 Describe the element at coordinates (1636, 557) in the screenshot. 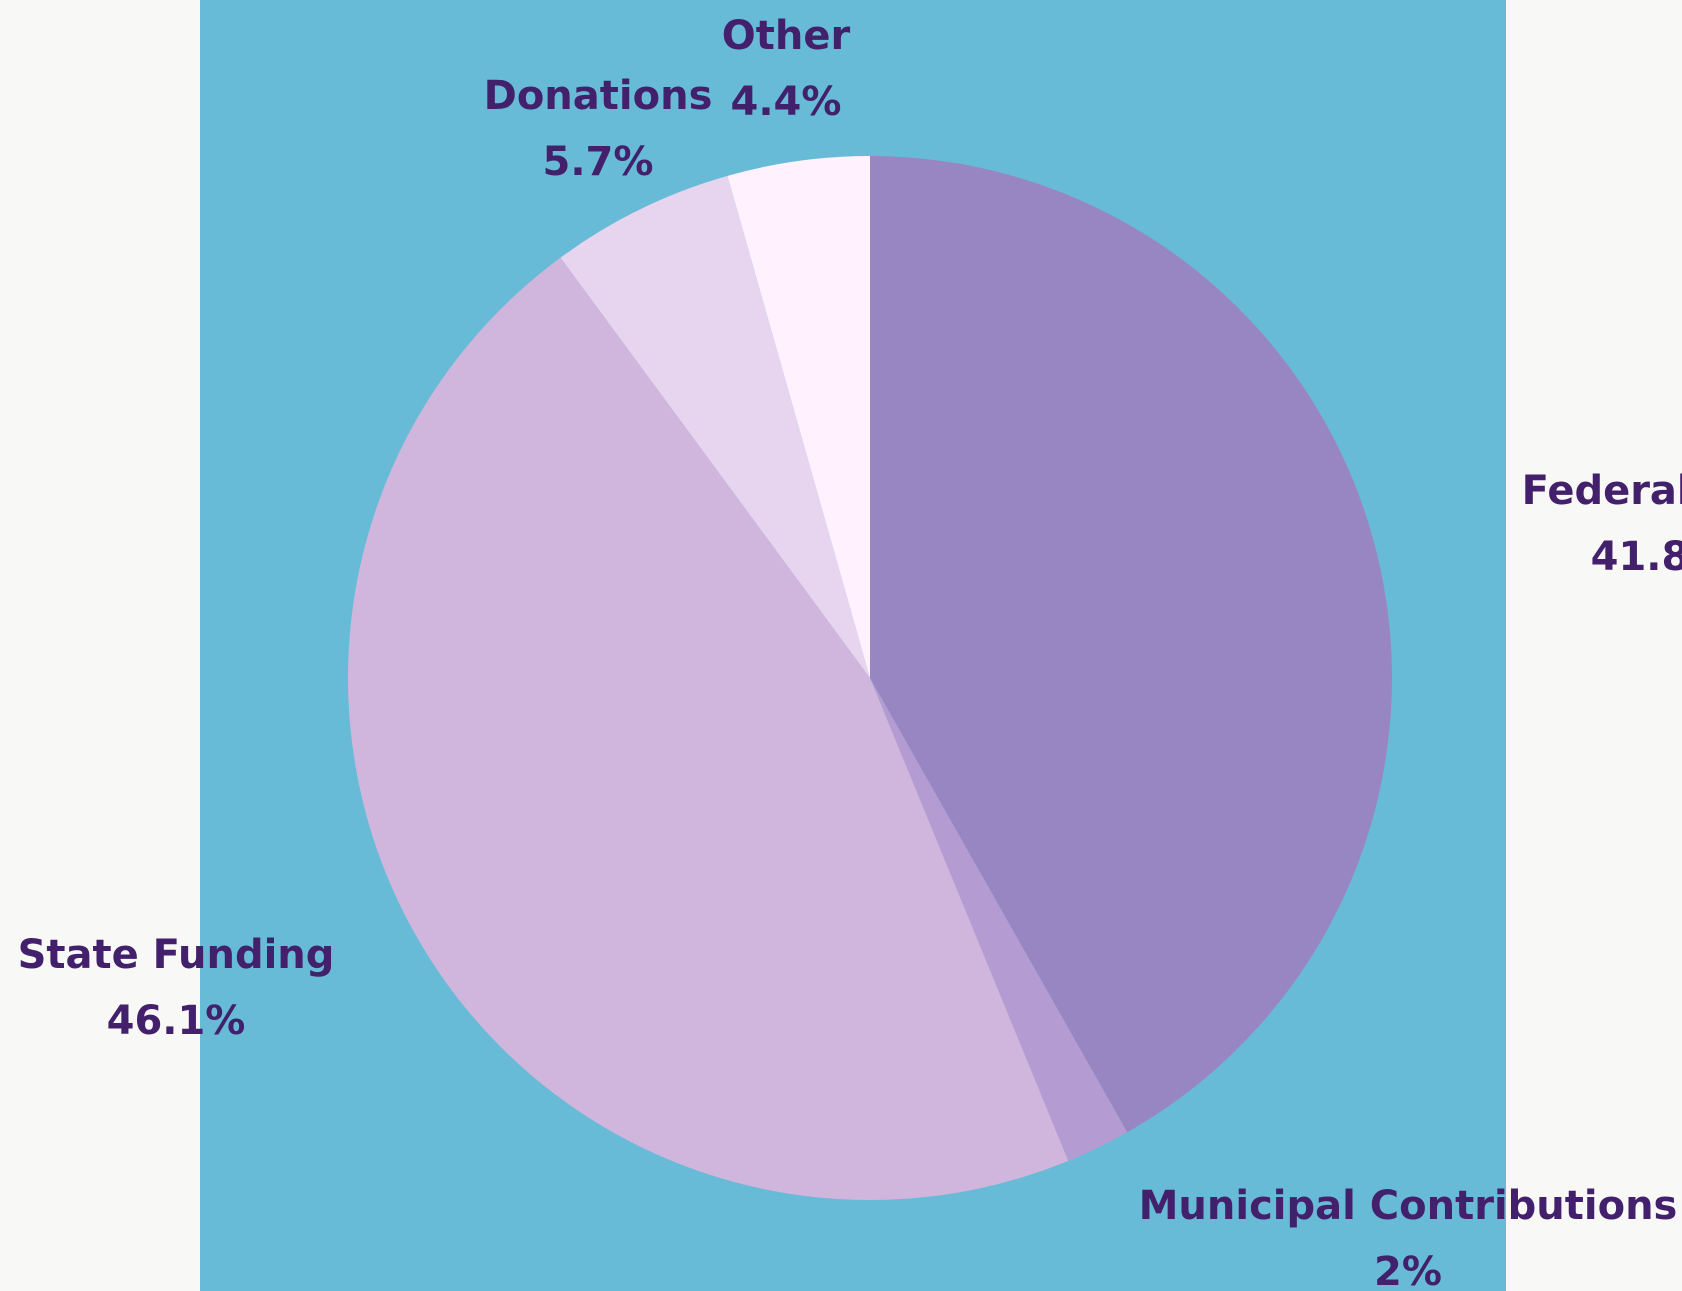

I see `slice-value-label: 41.8` at that location.